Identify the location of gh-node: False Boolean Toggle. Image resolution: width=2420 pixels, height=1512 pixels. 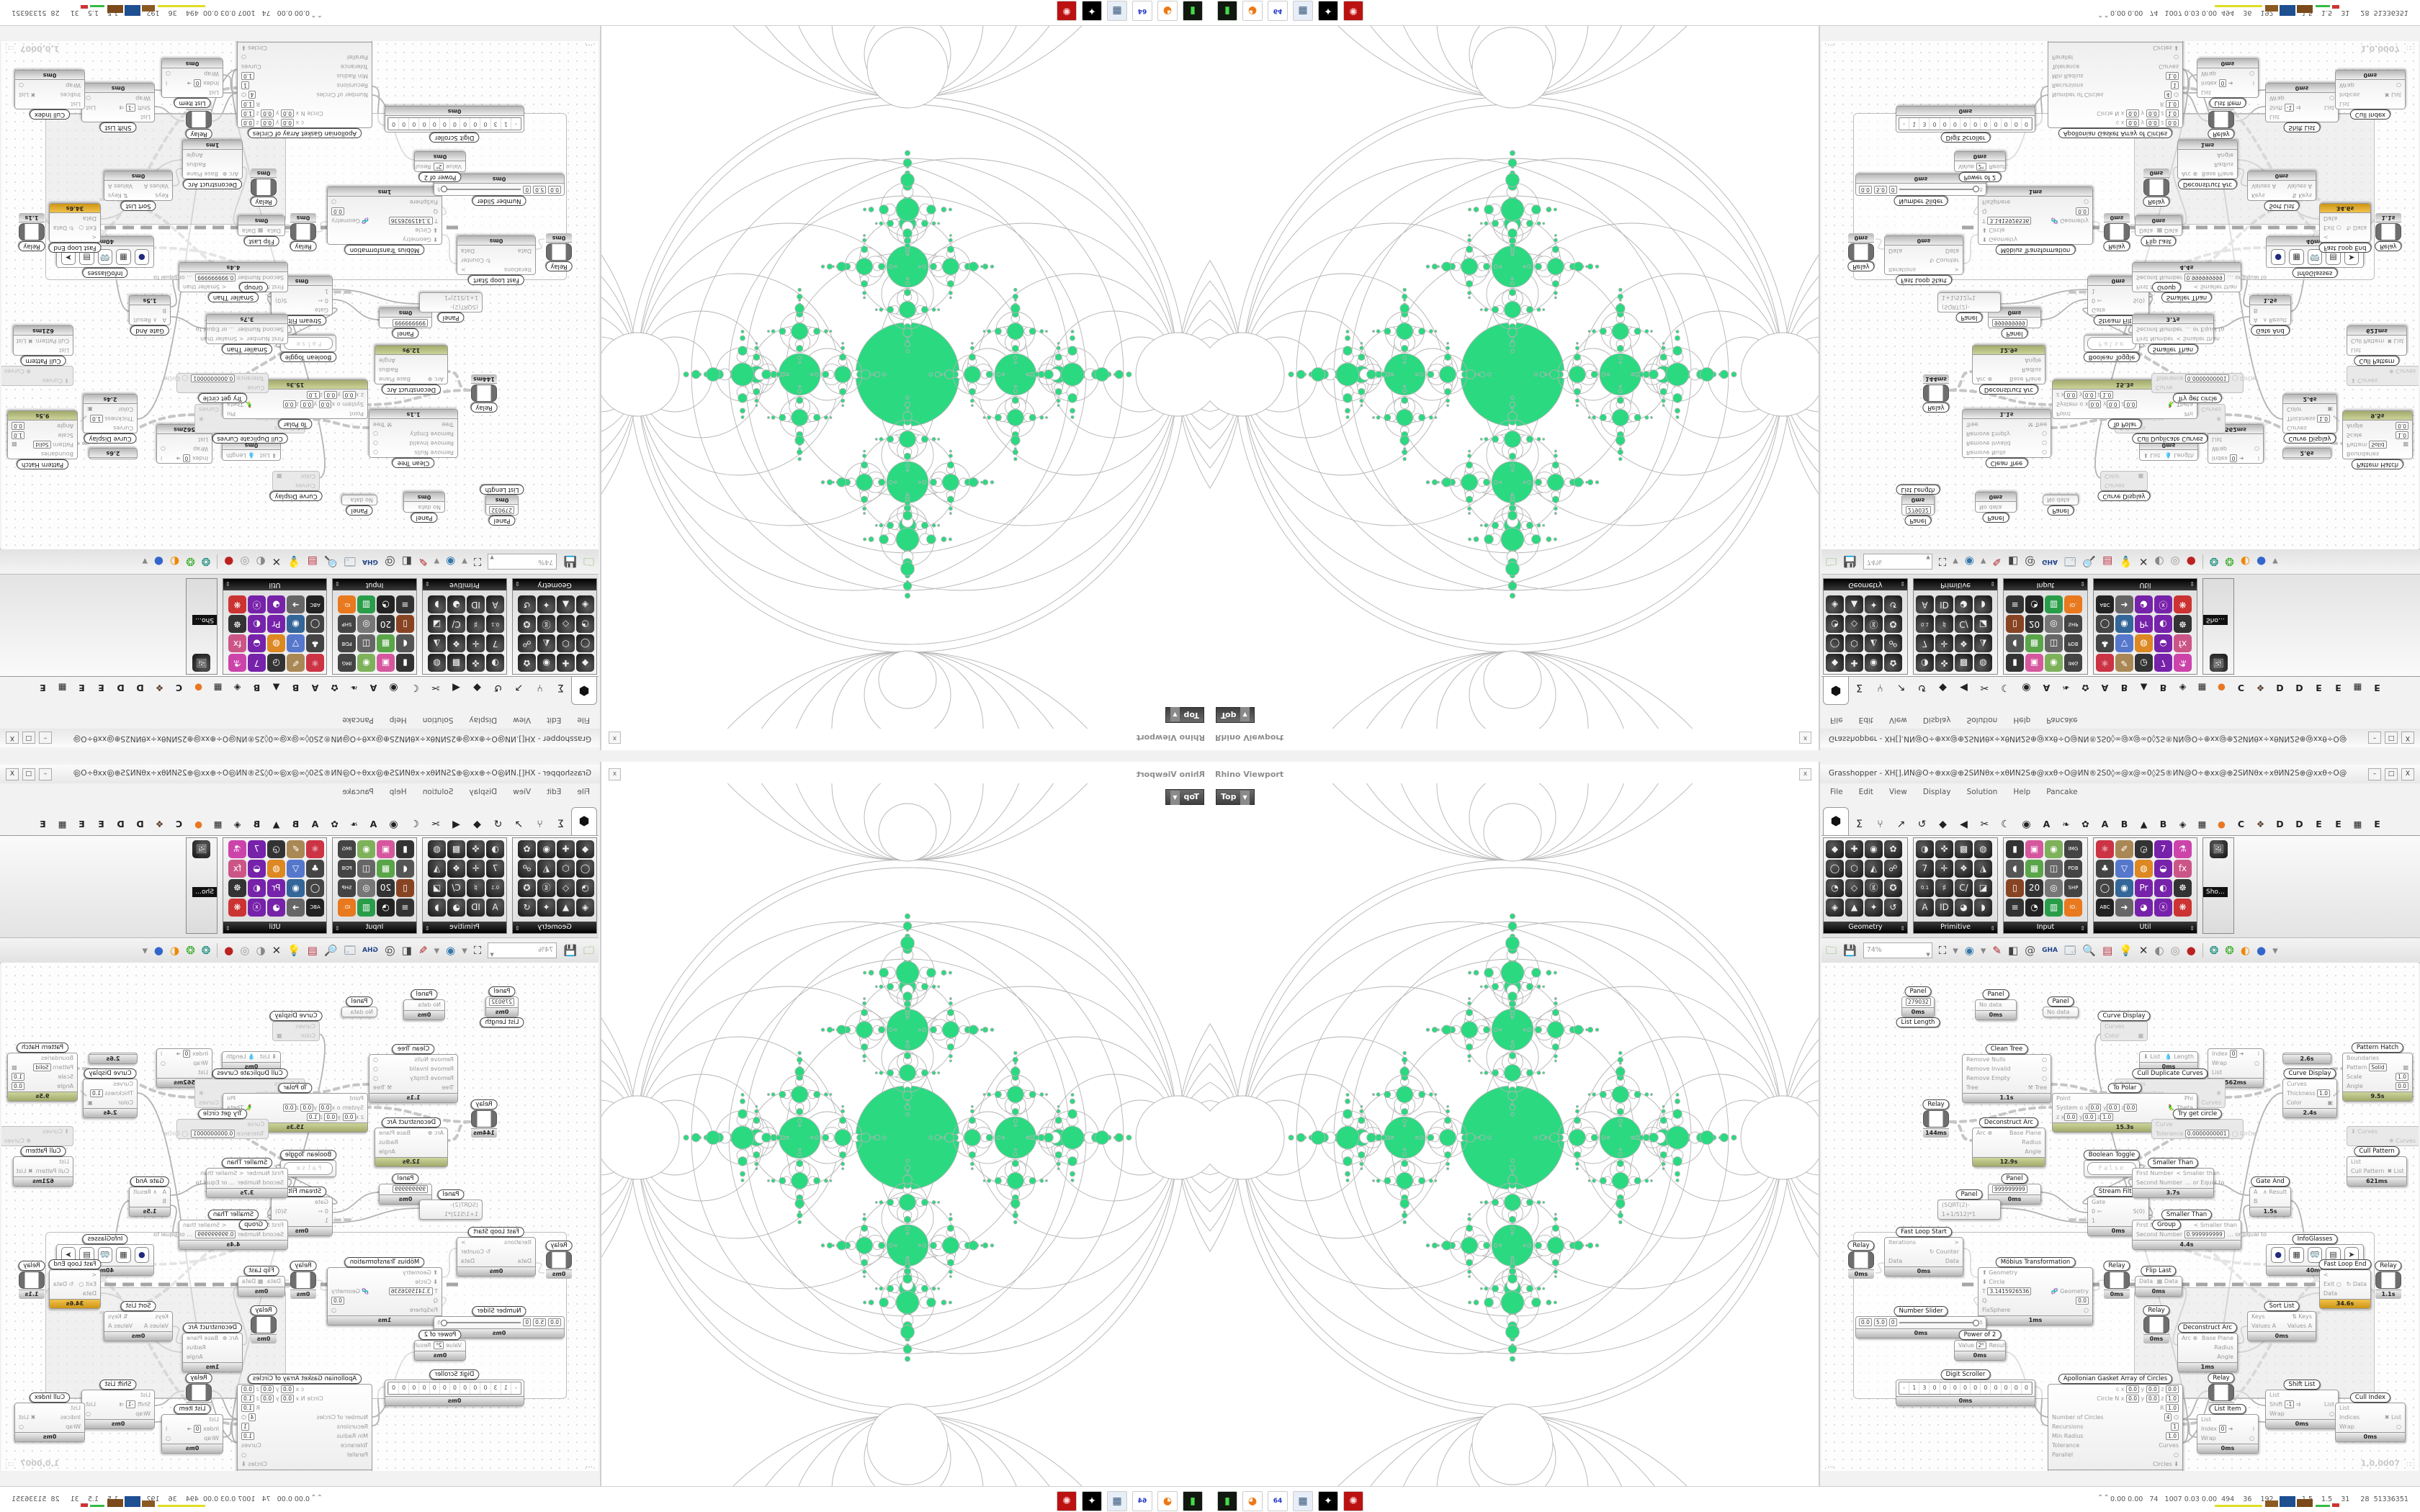
(2112, 1163).